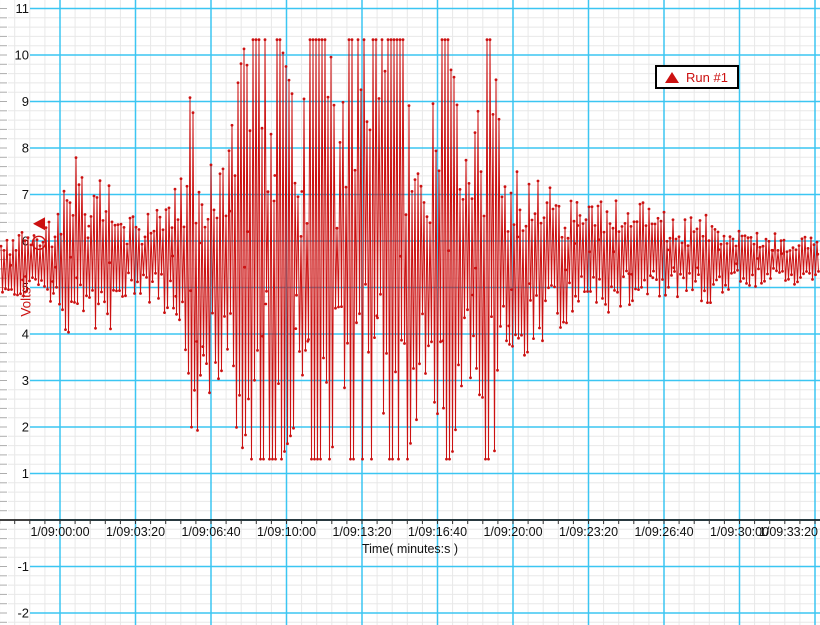 The image size is (820, 625). What do you see at coordinates (23, 566) in the screenshot?
I see `y-tick-label: -1` at bounding box center [23, 566].